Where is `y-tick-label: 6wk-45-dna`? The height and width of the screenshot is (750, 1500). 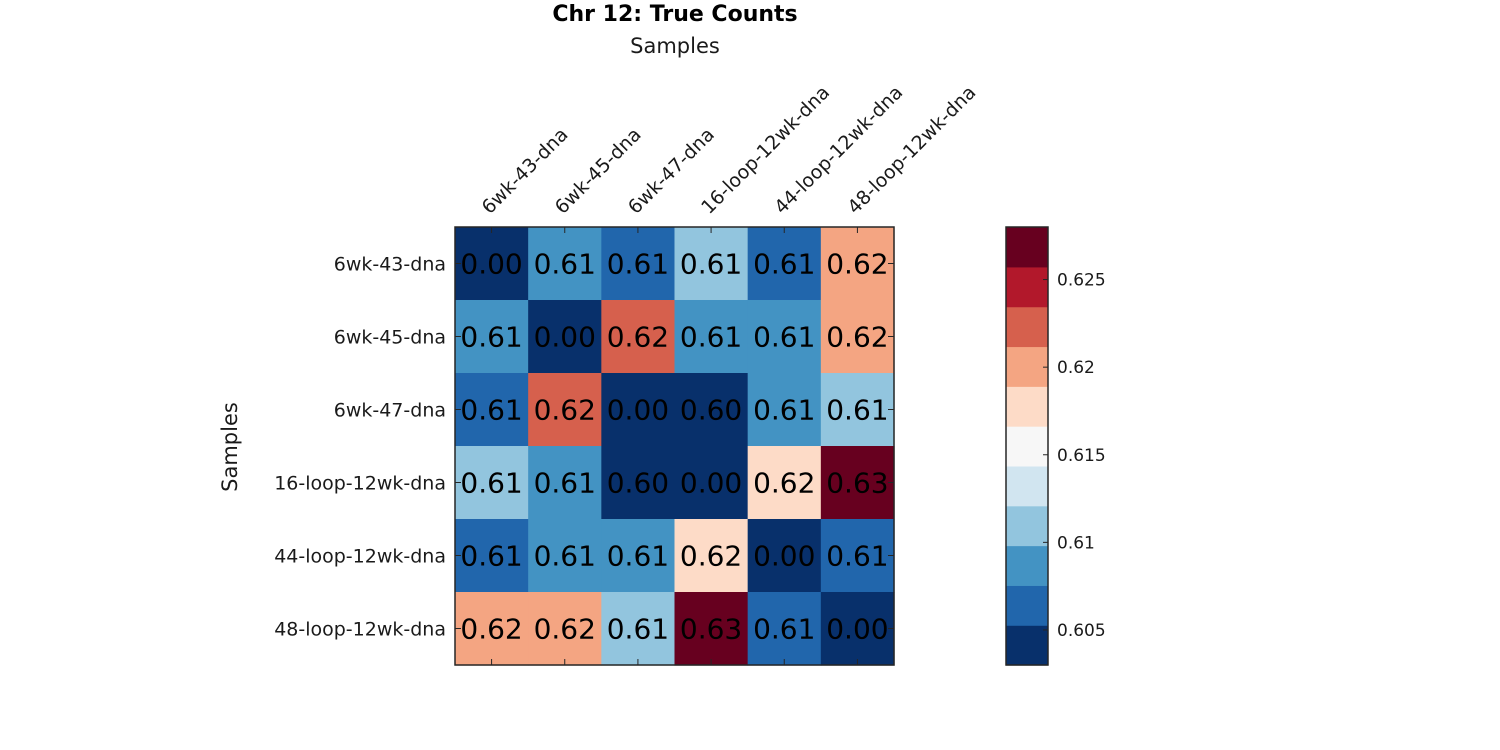 y-tick-label: 6wk-45-dna is located at coordinates (390, 338).